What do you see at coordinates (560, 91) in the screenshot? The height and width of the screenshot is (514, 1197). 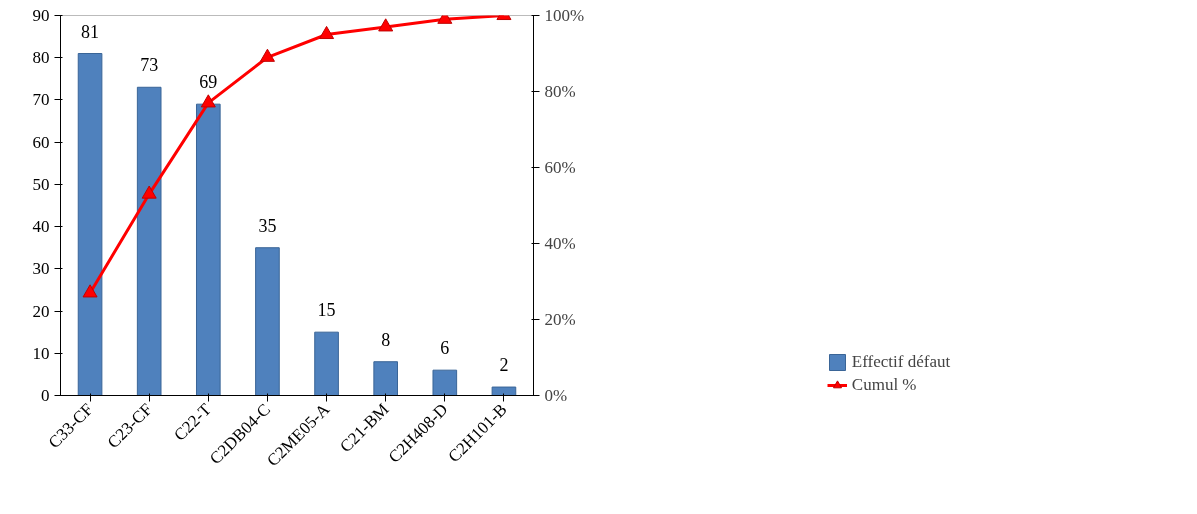 I see `y2-tick-label: 80%` at bounding box center [560, 91].